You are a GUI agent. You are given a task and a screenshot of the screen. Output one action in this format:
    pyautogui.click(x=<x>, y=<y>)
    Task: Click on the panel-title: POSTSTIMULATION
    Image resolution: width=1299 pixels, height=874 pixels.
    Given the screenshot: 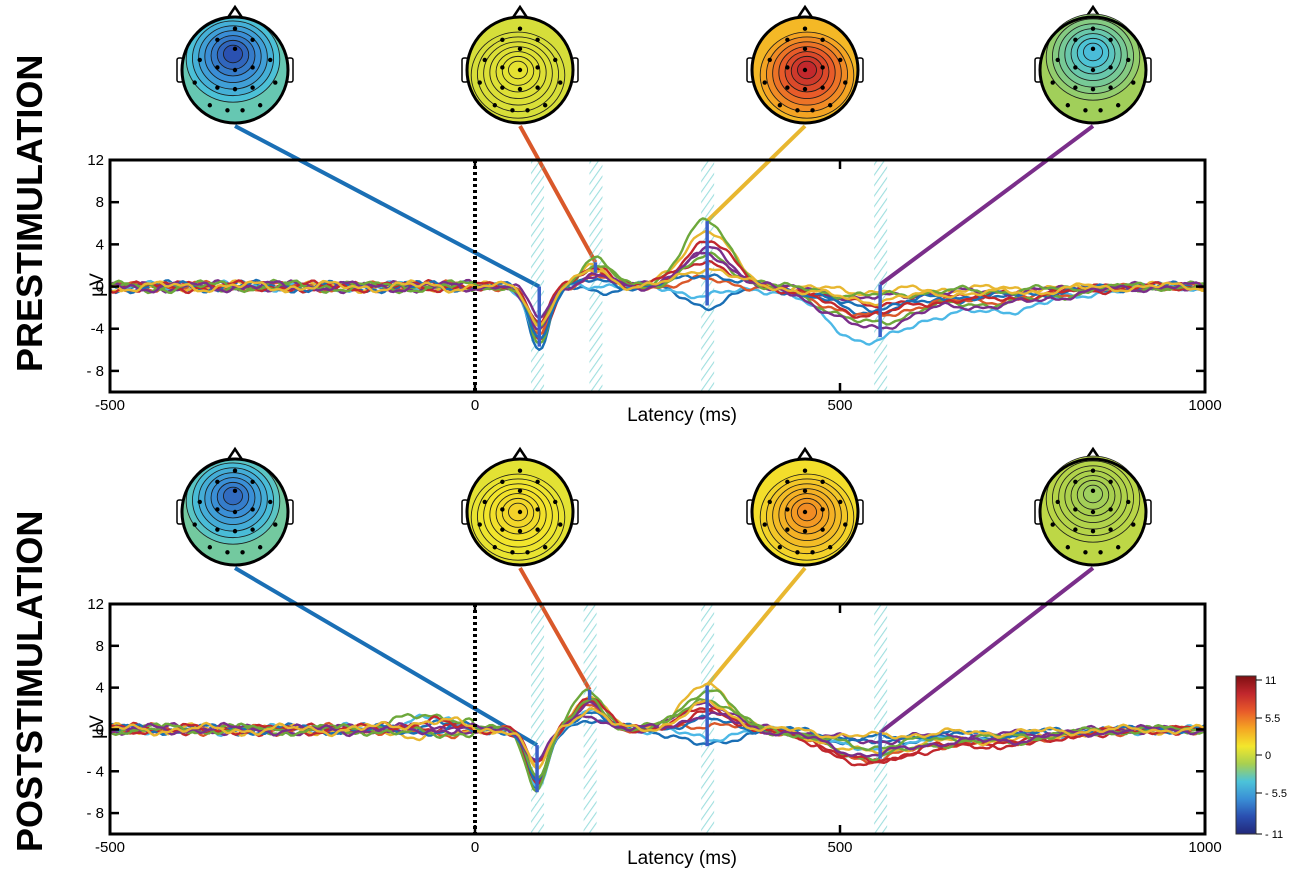 What is the action you would take?
    pyautogui.click(x=29, y=681)
    